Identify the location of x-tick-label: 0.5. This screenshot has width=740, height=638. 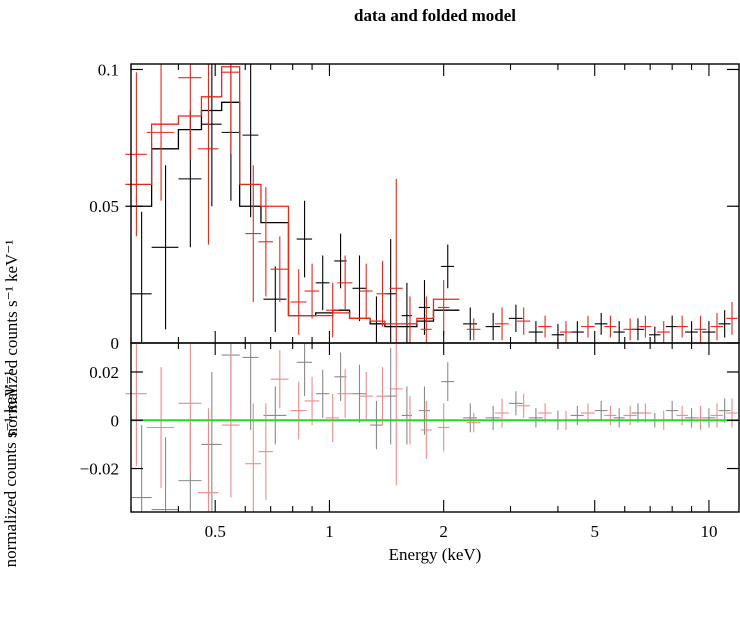
(215, 531).